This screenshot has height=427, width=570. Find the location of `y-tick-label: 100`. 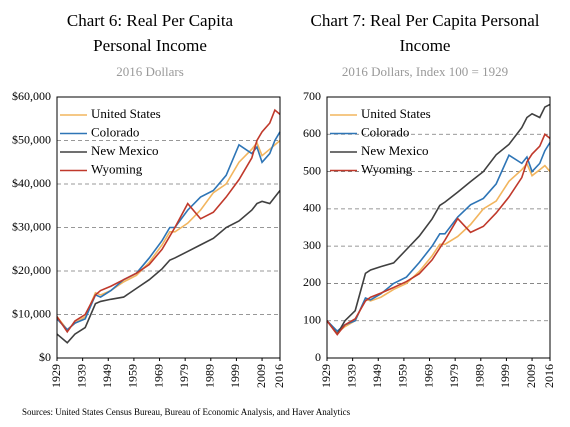

y-tick-label: 100 is located at coordinates (312, 319).